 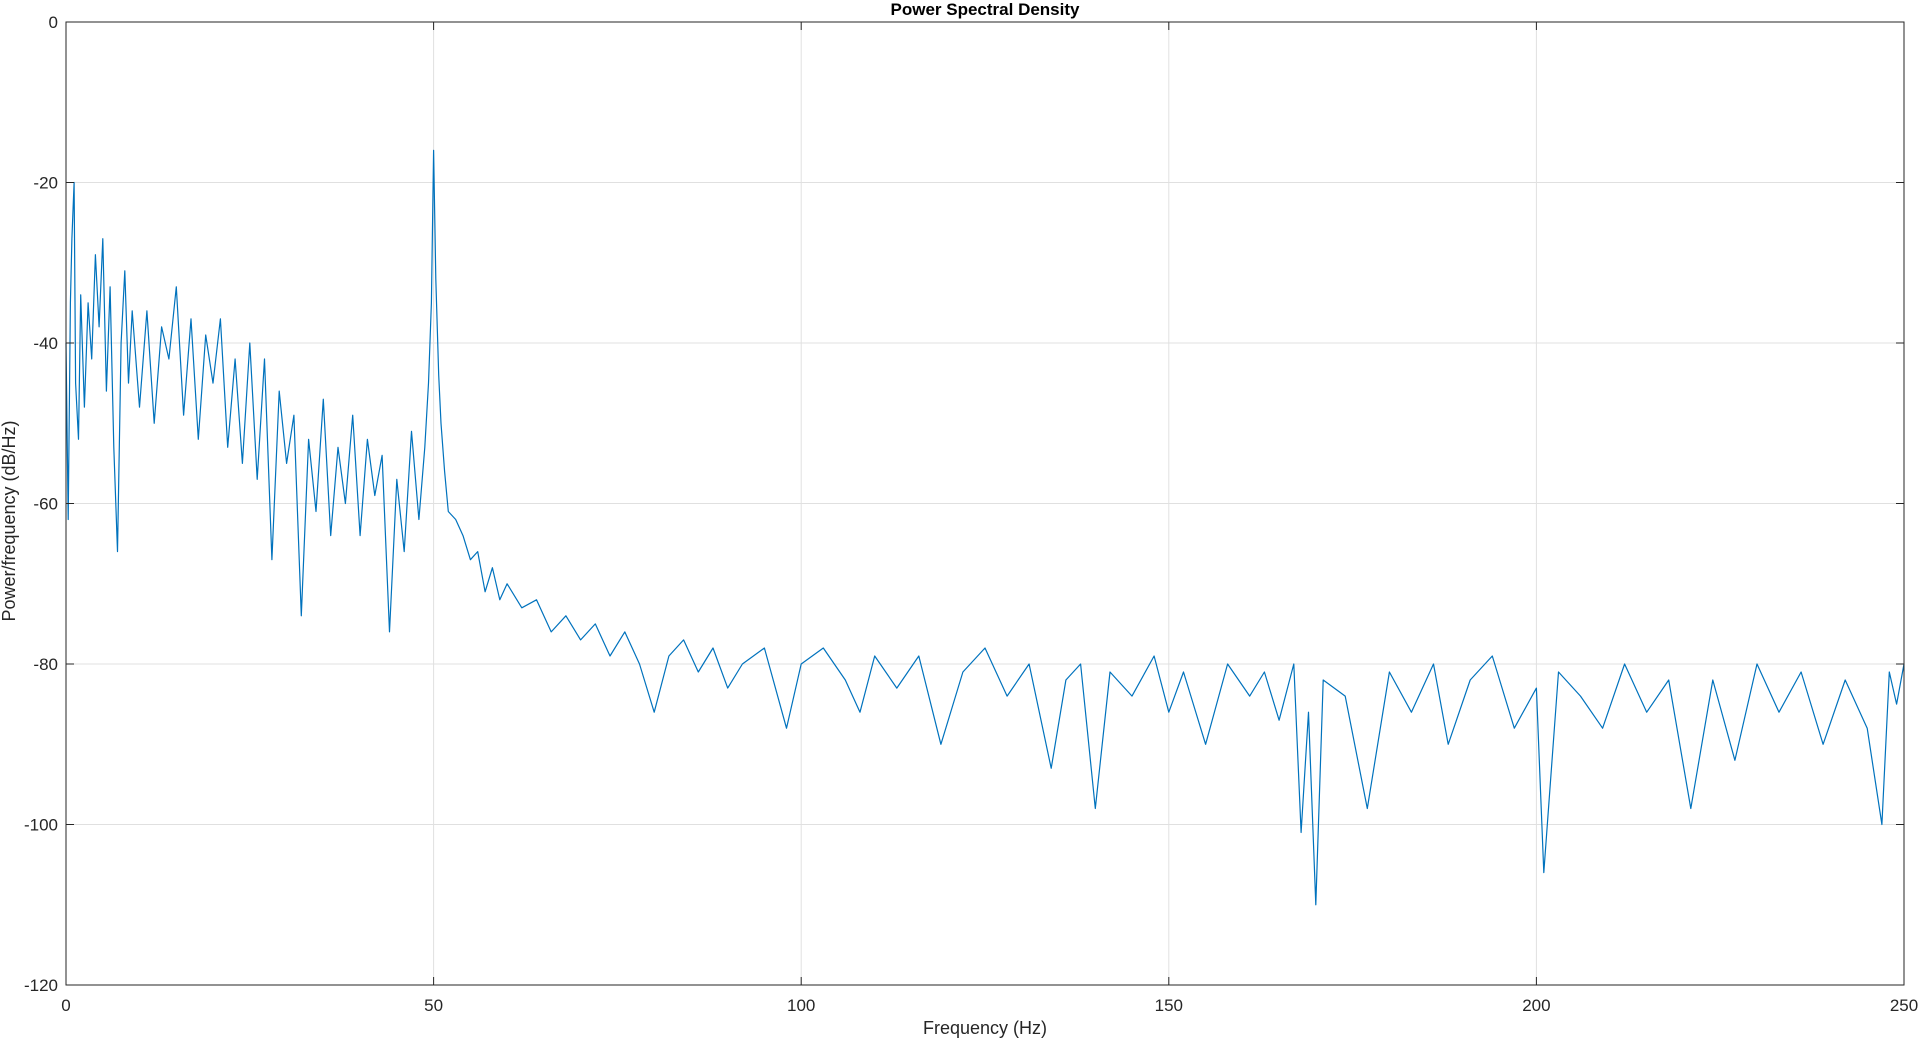 What do you see at coordinates (41, 825) in the screenshot?
I see `y-tick-label-5: -100` at bounding box center [41, 825].